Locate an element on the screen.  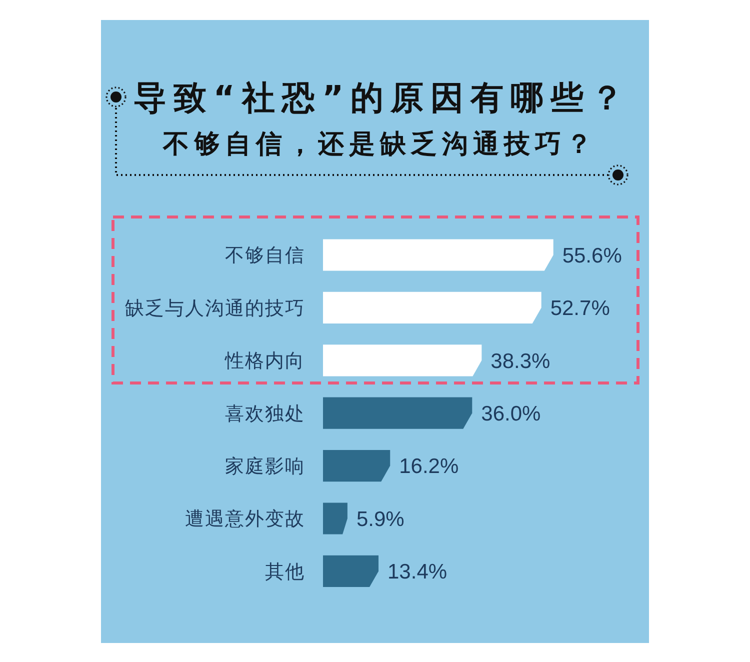
data-label: 52.7% is located at coordinates (580, 308).